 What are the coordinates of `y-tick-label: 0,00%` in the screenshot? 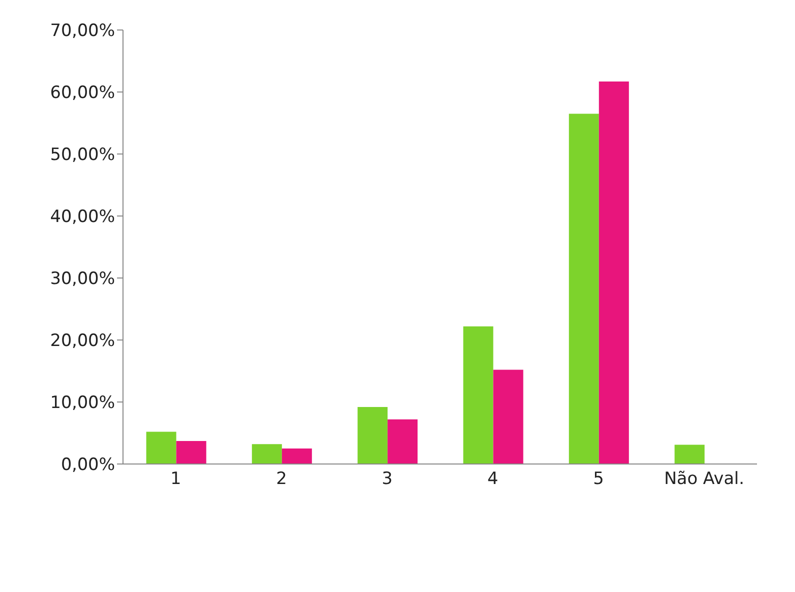 It's located at (87, 465).